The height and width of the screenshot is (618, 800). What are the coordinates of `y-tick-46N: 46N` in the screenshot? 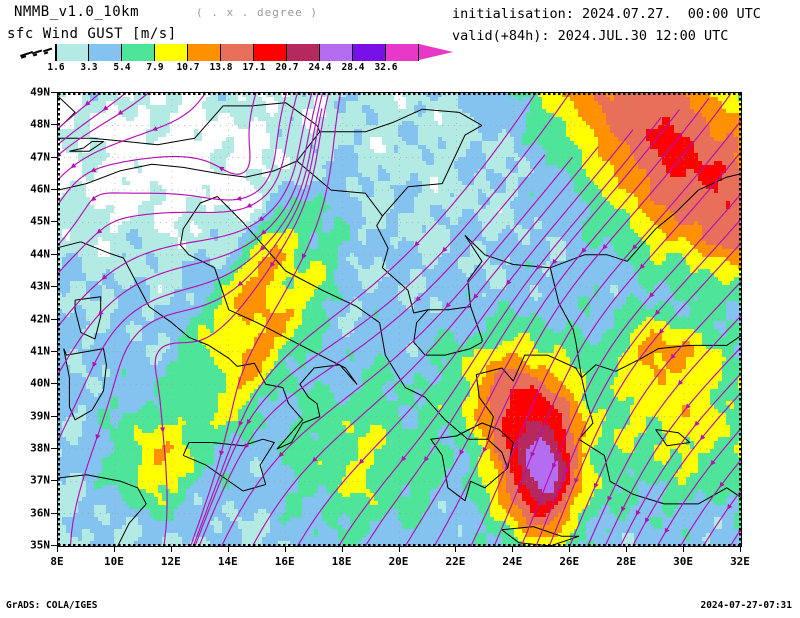 It's located at (40, 189).